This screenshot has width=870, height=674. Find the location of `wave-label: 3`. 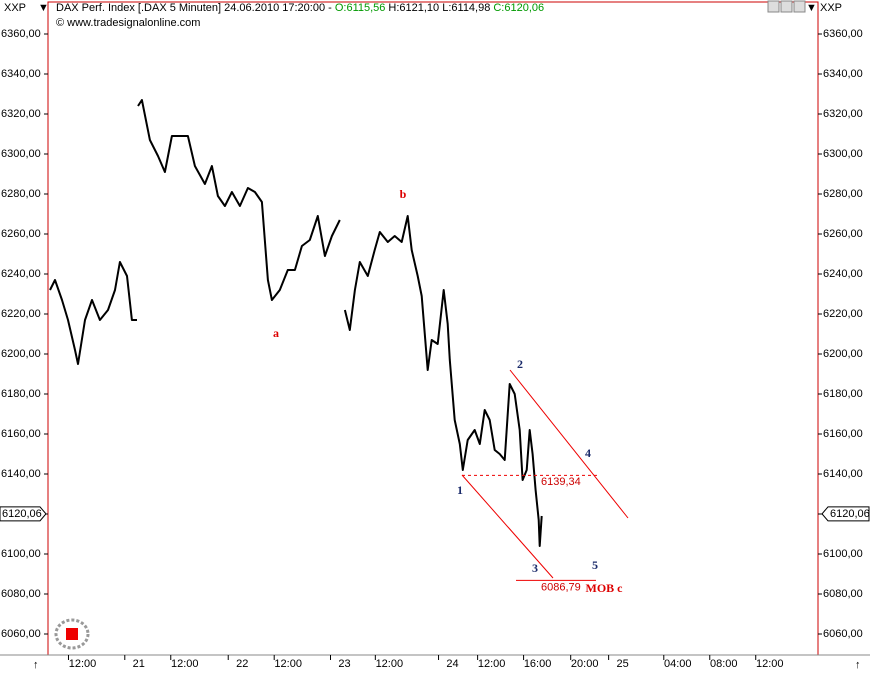

wave-label: 3 is located at coordinates (535, 568).